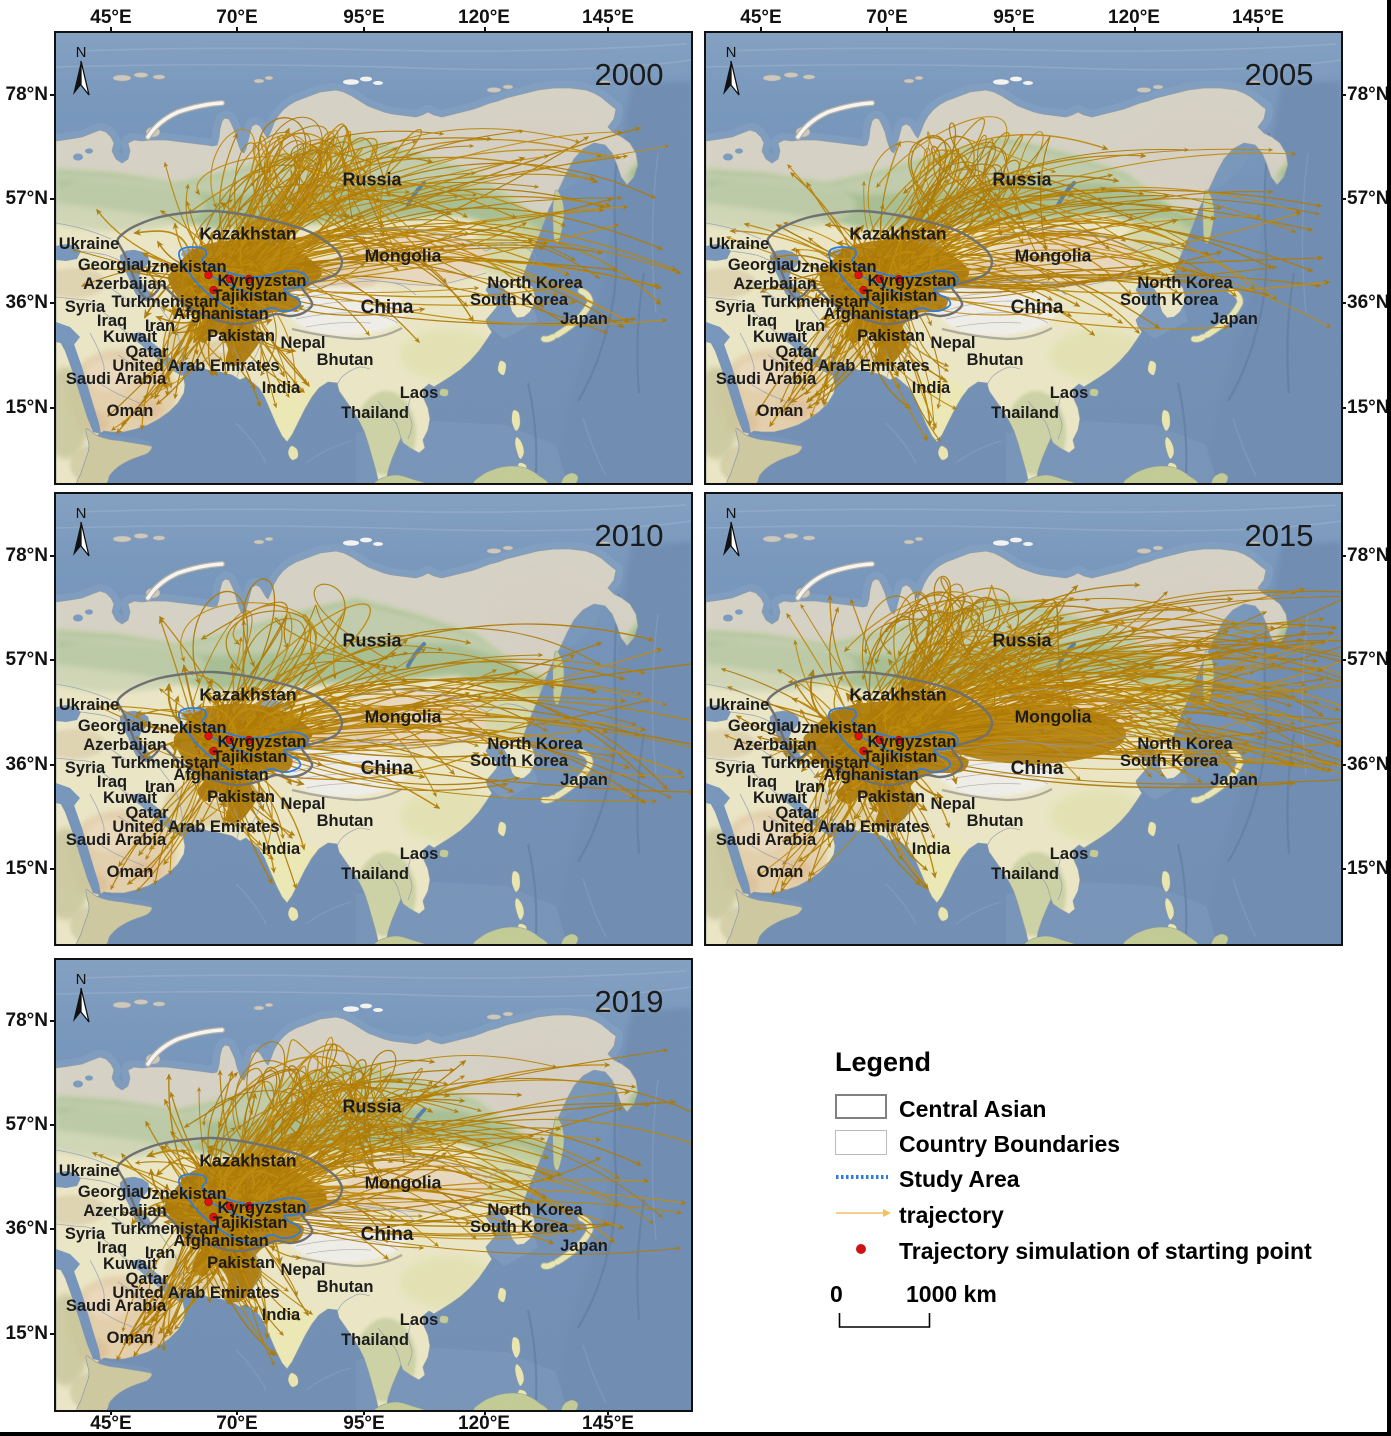 This screenshot has height=1436, width=1391. What do you see at coordinates (1279, 74) in the screenshot?
I see `svg-text: 2005` at bounding box center [1279, 74].